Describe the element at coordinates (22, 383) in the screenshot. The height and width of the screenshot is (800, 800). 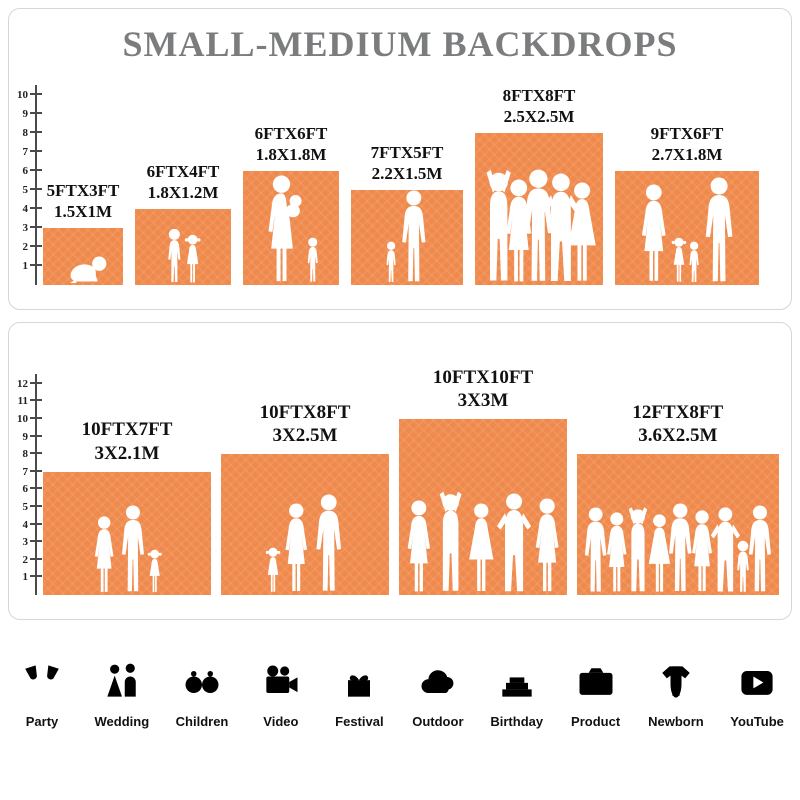
I see `ruler-number: 12` at that location.